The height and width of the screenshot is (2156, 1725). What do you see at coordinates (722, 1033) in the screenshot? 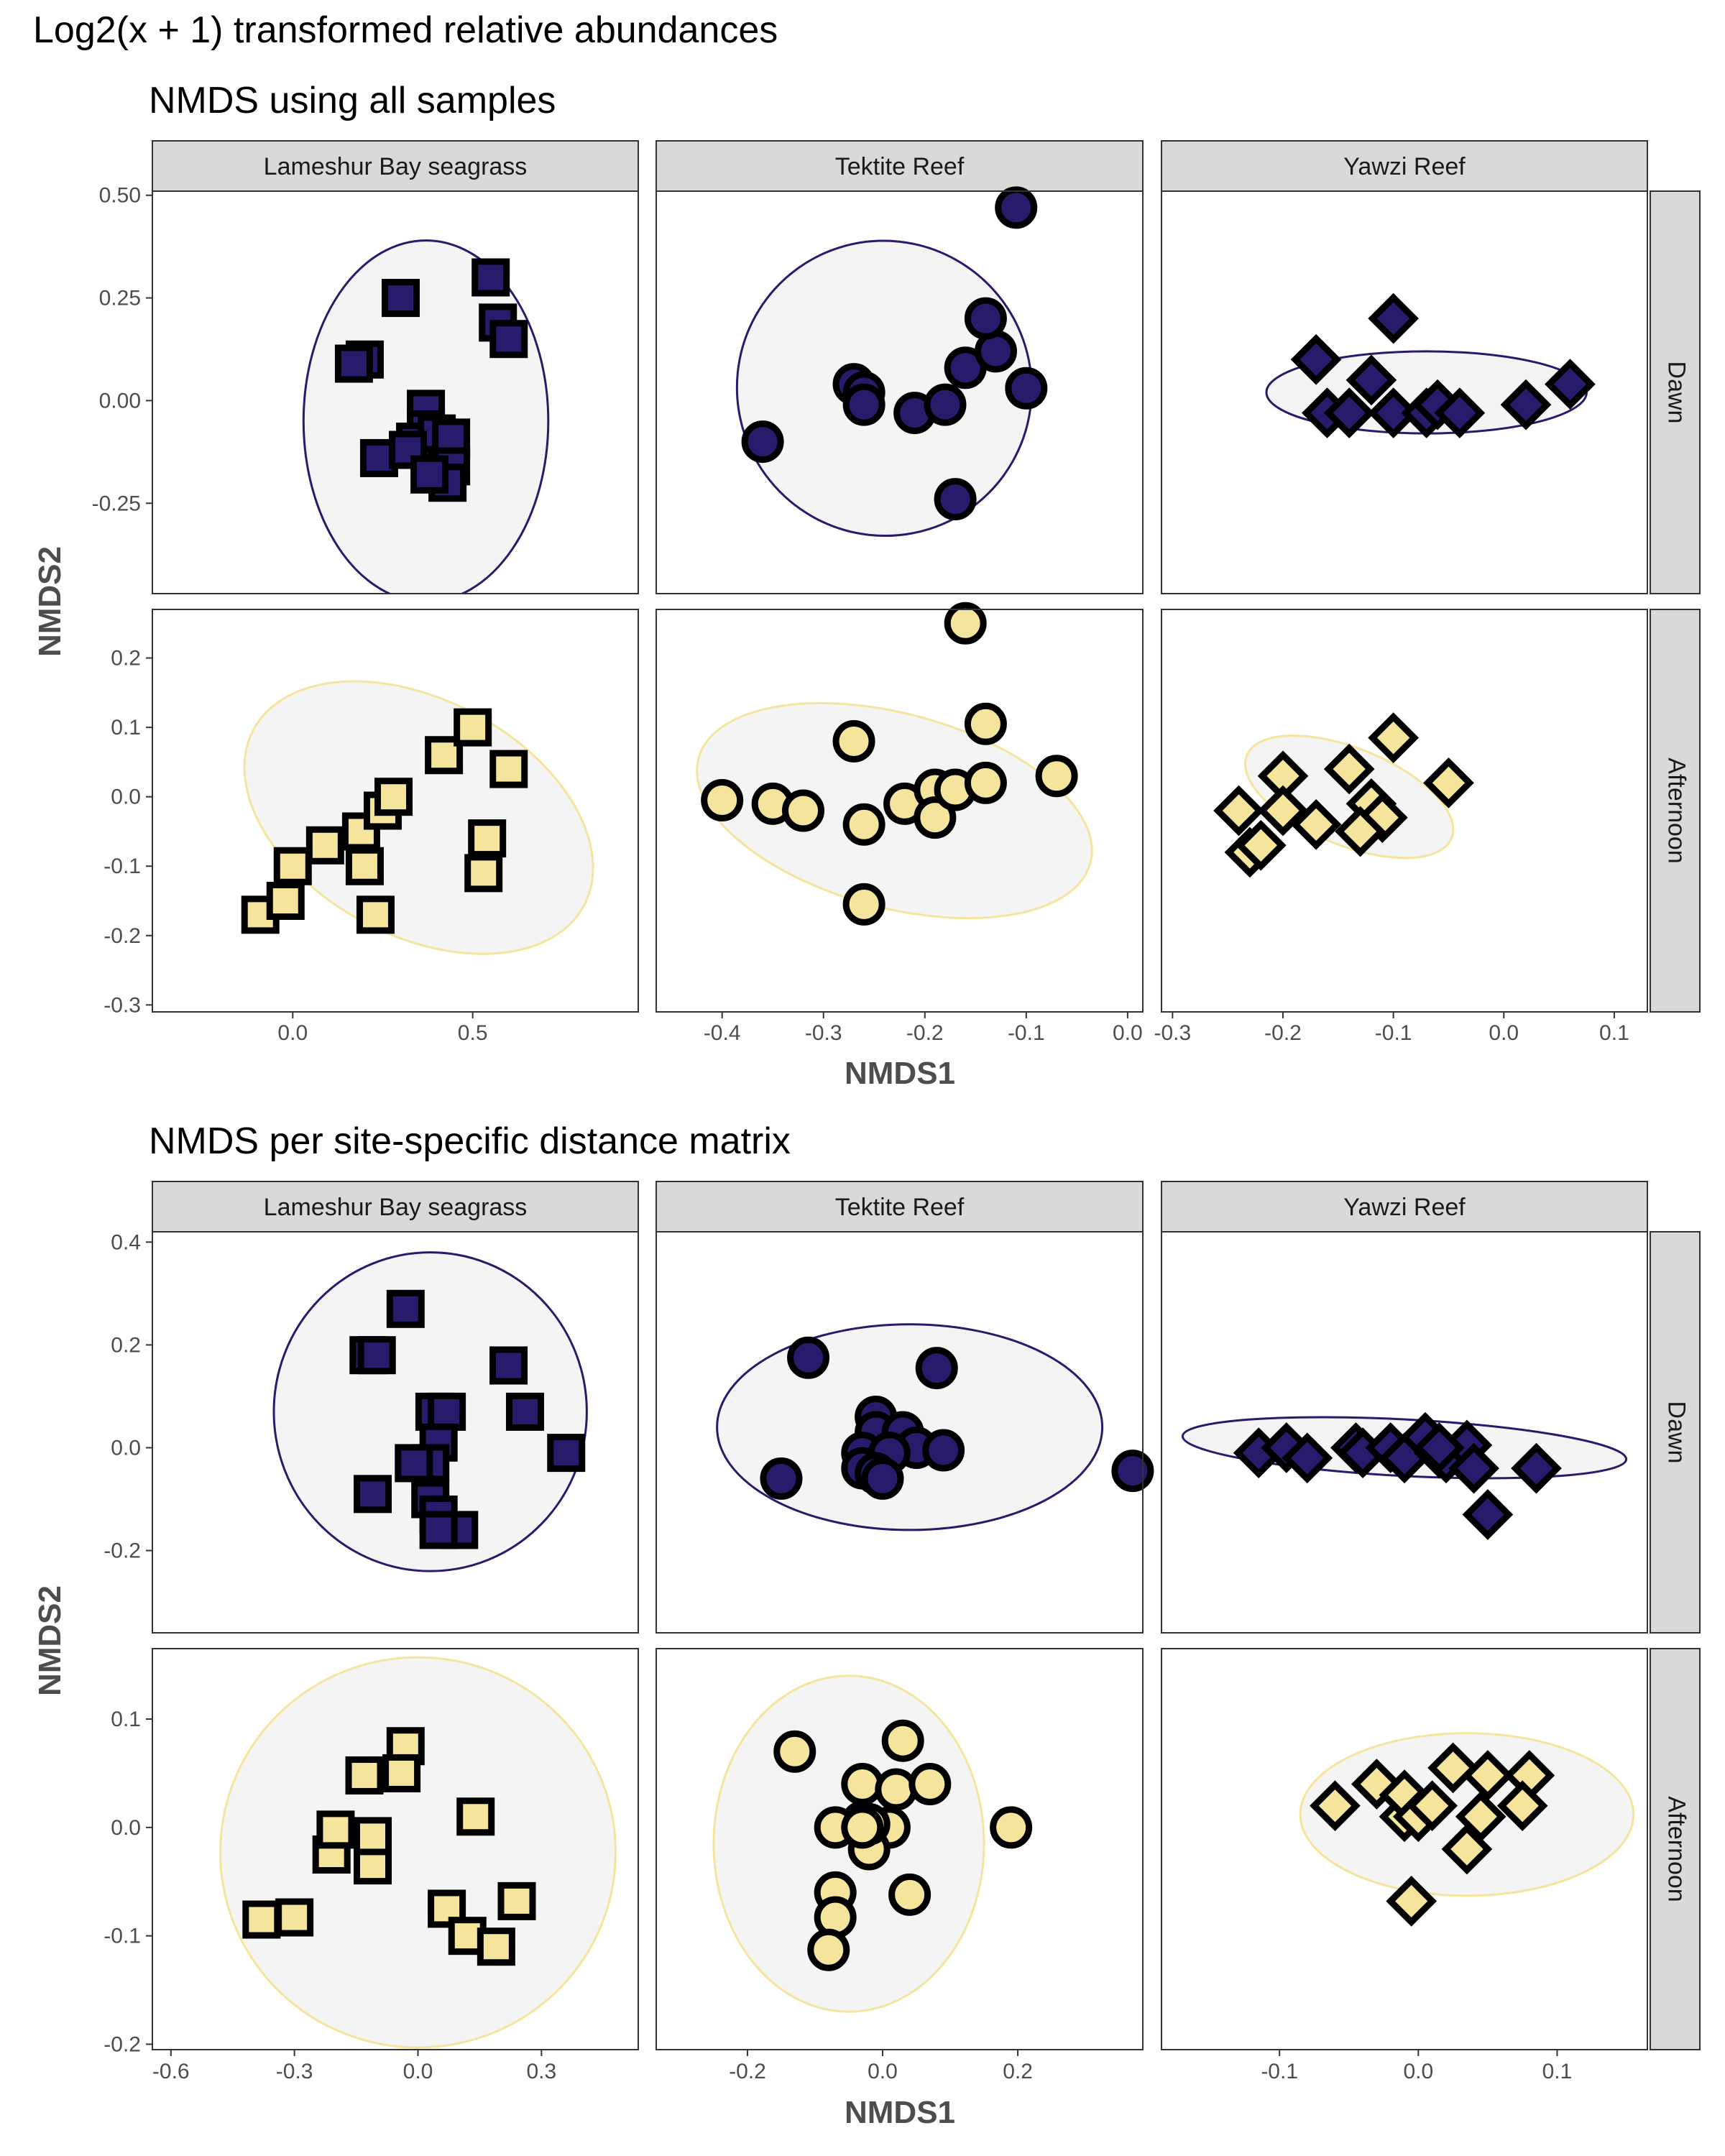
I see `x-tick-label: -0.4` at bounding box center [722, 1033].